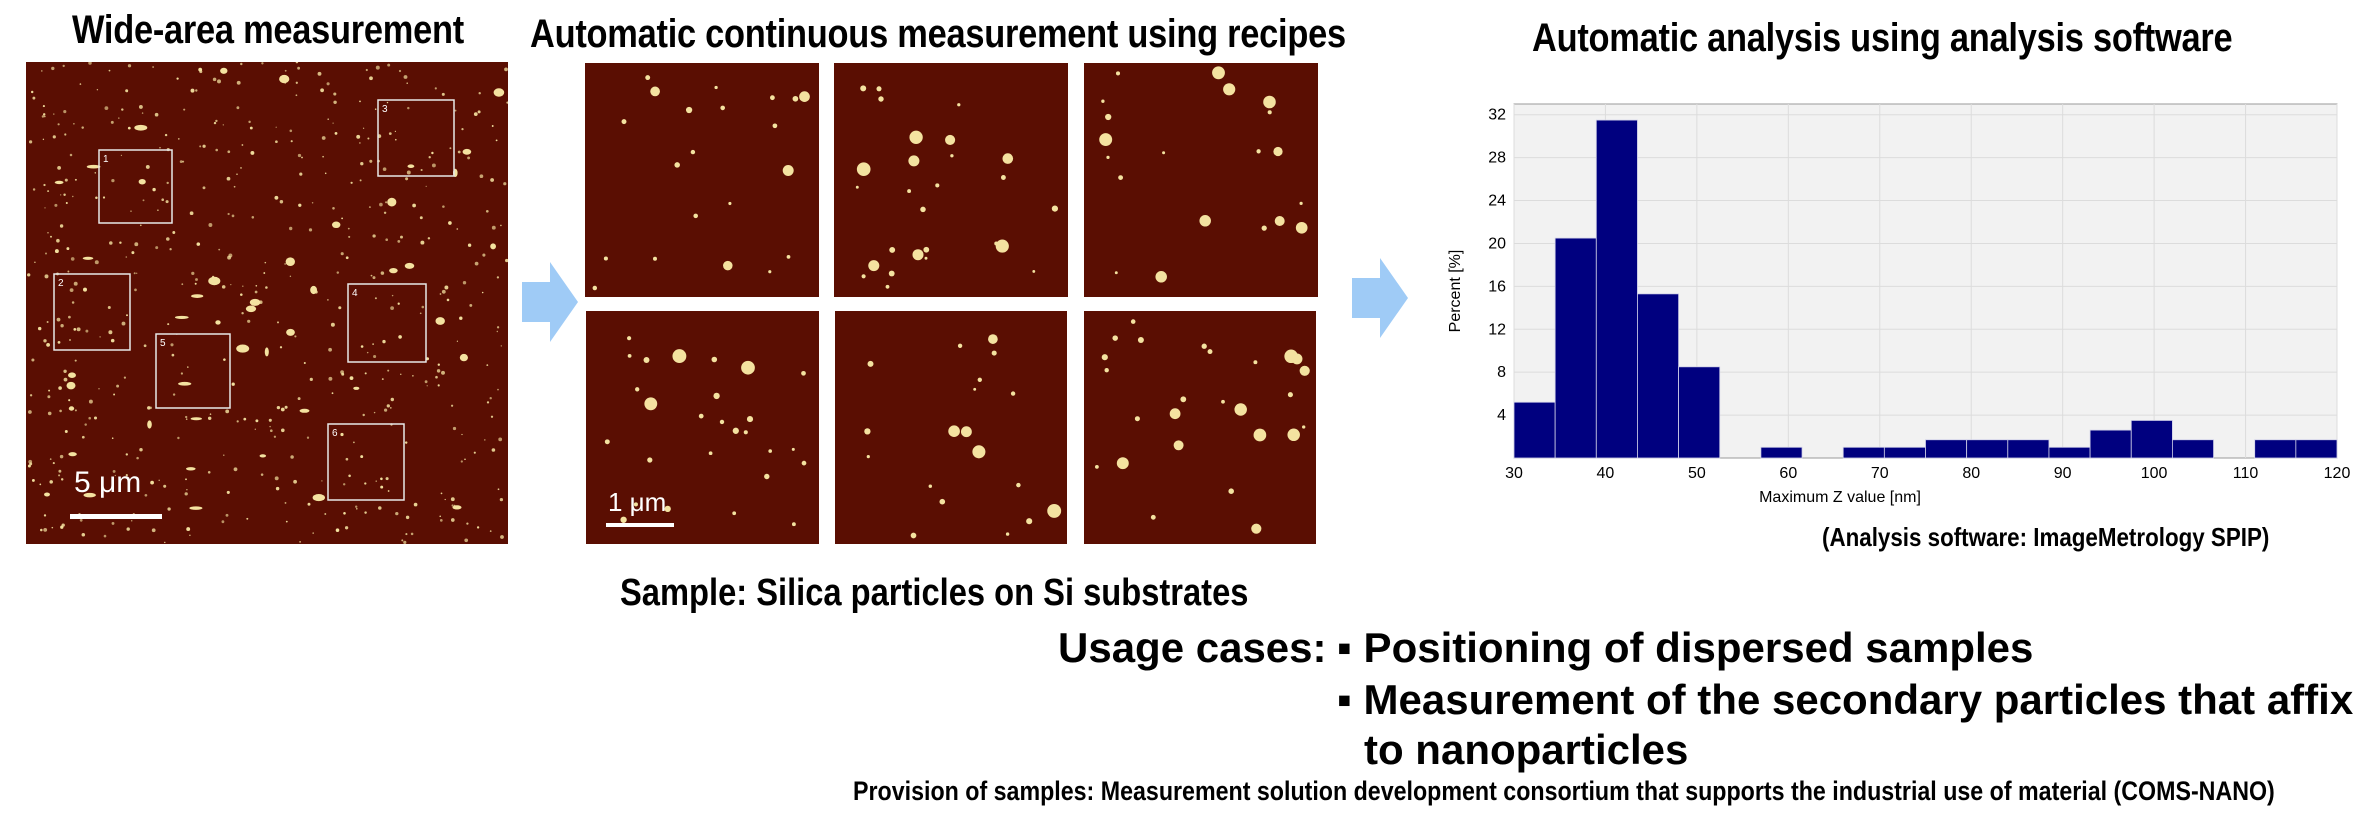  What do you see at coordinates (1697, 473) in the screenshot?
I see `x-tick-label: 50` at bounding box center [1697, 473].